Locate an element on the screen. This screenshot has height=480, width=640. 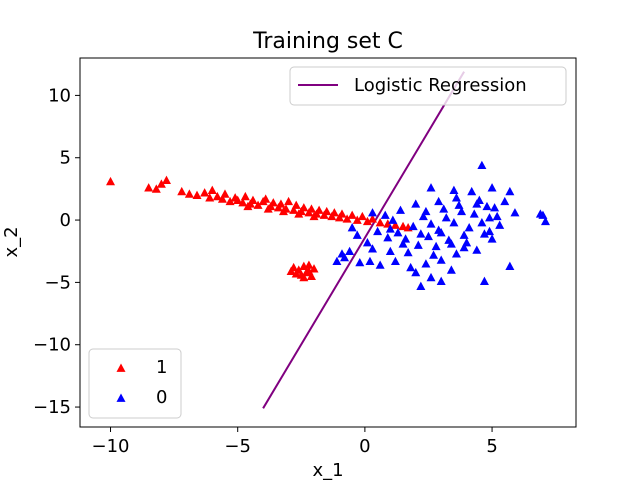
legend-label-series-1: 1 is located at coordinates (161, 367).